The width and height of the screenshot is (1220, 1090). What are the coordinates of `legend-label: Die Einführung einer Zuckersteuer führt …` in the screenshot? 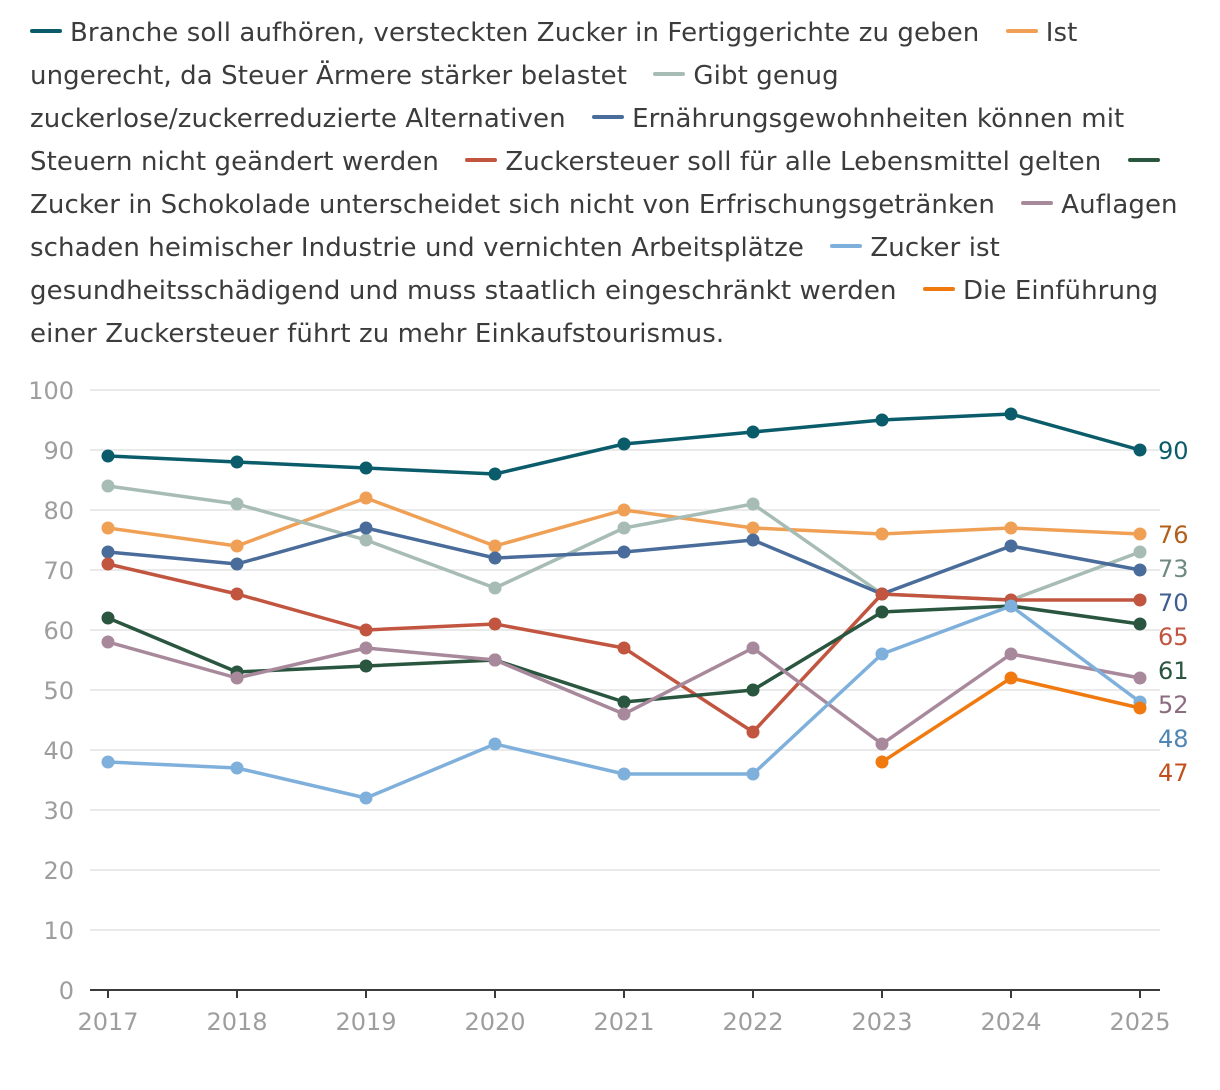 It's located at (594, 312).